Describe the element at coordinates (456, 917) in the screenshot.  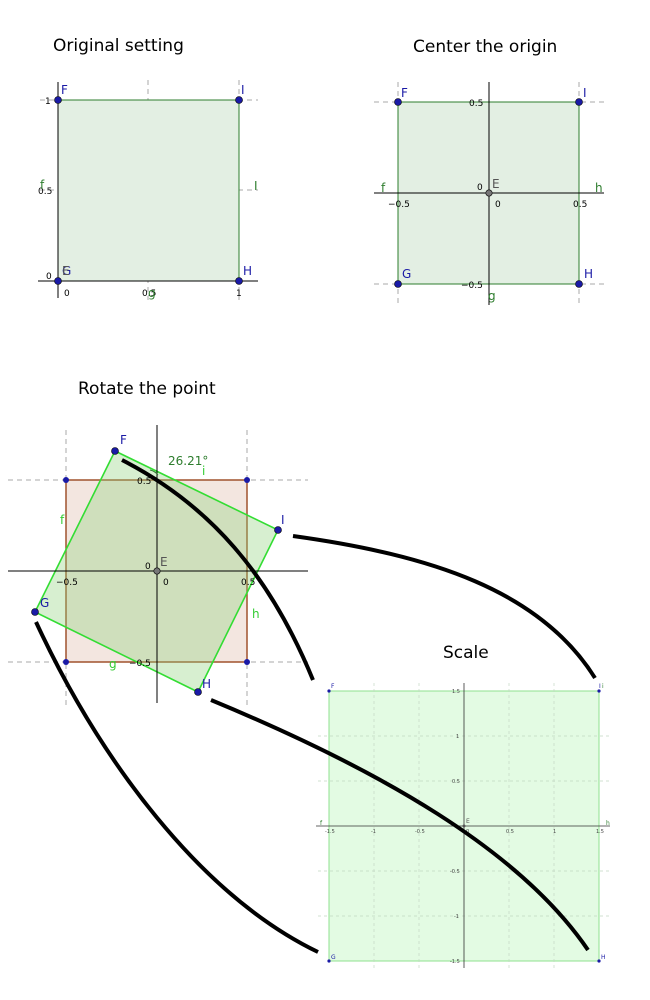
I see `ytick-neg-1: -1` at that location.